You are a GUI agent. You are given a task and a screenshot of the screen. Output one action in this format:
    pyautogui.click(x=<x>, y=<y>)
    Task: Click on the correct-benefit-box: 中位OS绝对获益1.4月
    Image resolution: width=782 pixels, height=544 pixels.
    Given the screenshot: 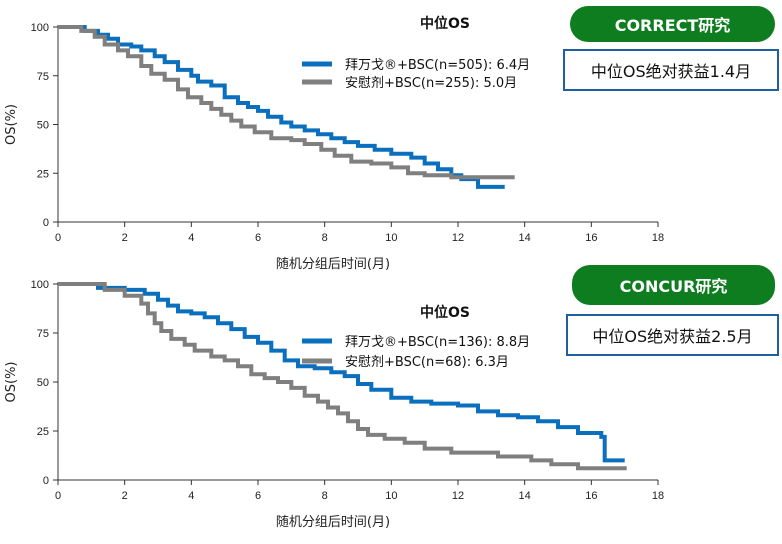 What is the action you would take?
    pyautogui.click(x=671, y=70)
    